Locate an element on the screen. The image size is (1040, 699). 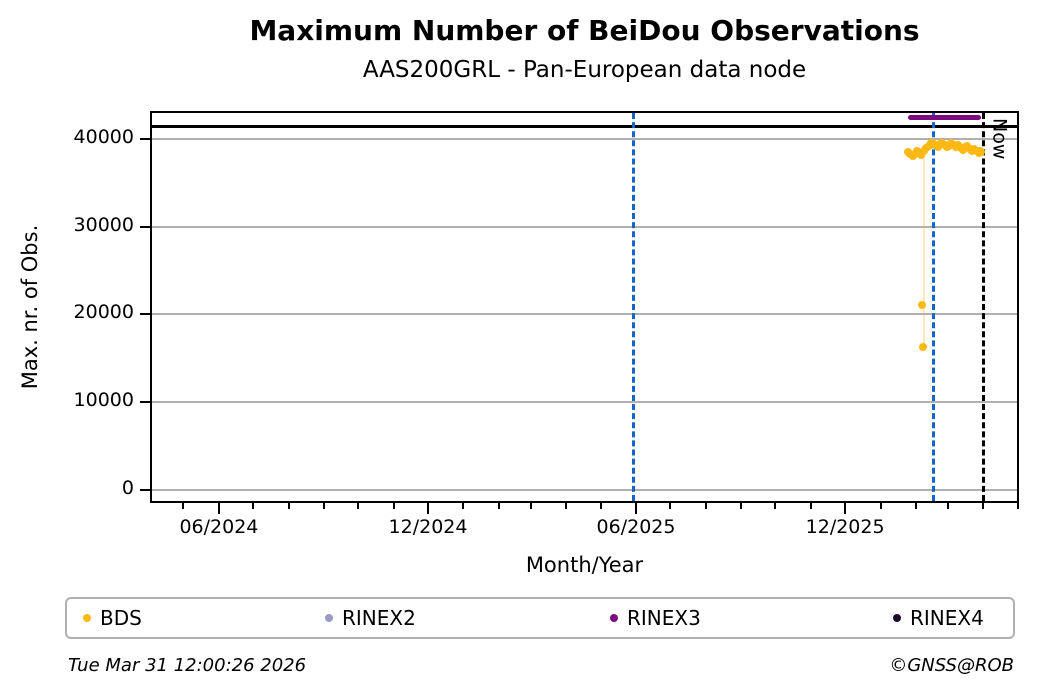
legend-item-rinex2: RINEX2 is located at coordinates (370, 618).